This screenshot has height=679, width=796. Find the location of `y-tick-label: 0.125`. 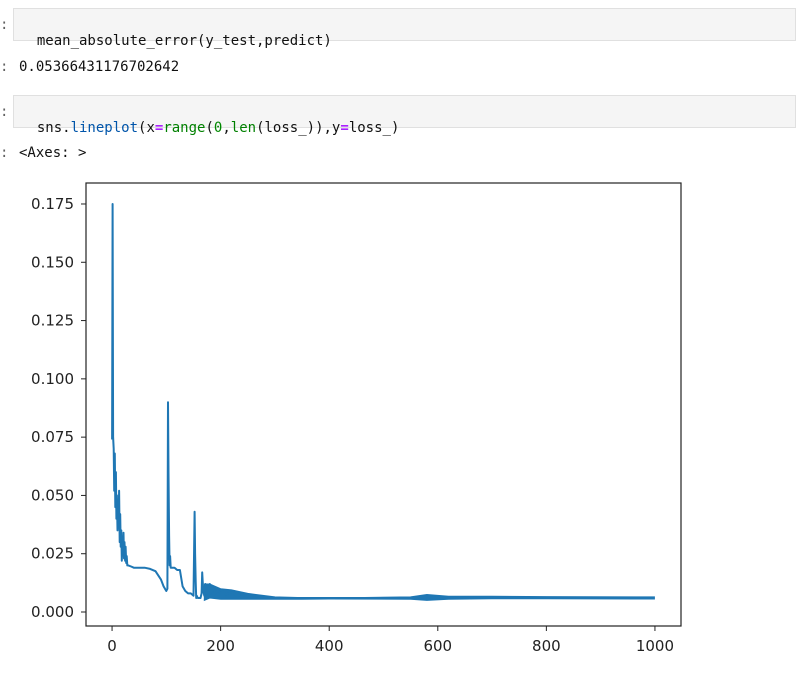

y-tick-label: 0.125 is located at coordinates (52, 321).